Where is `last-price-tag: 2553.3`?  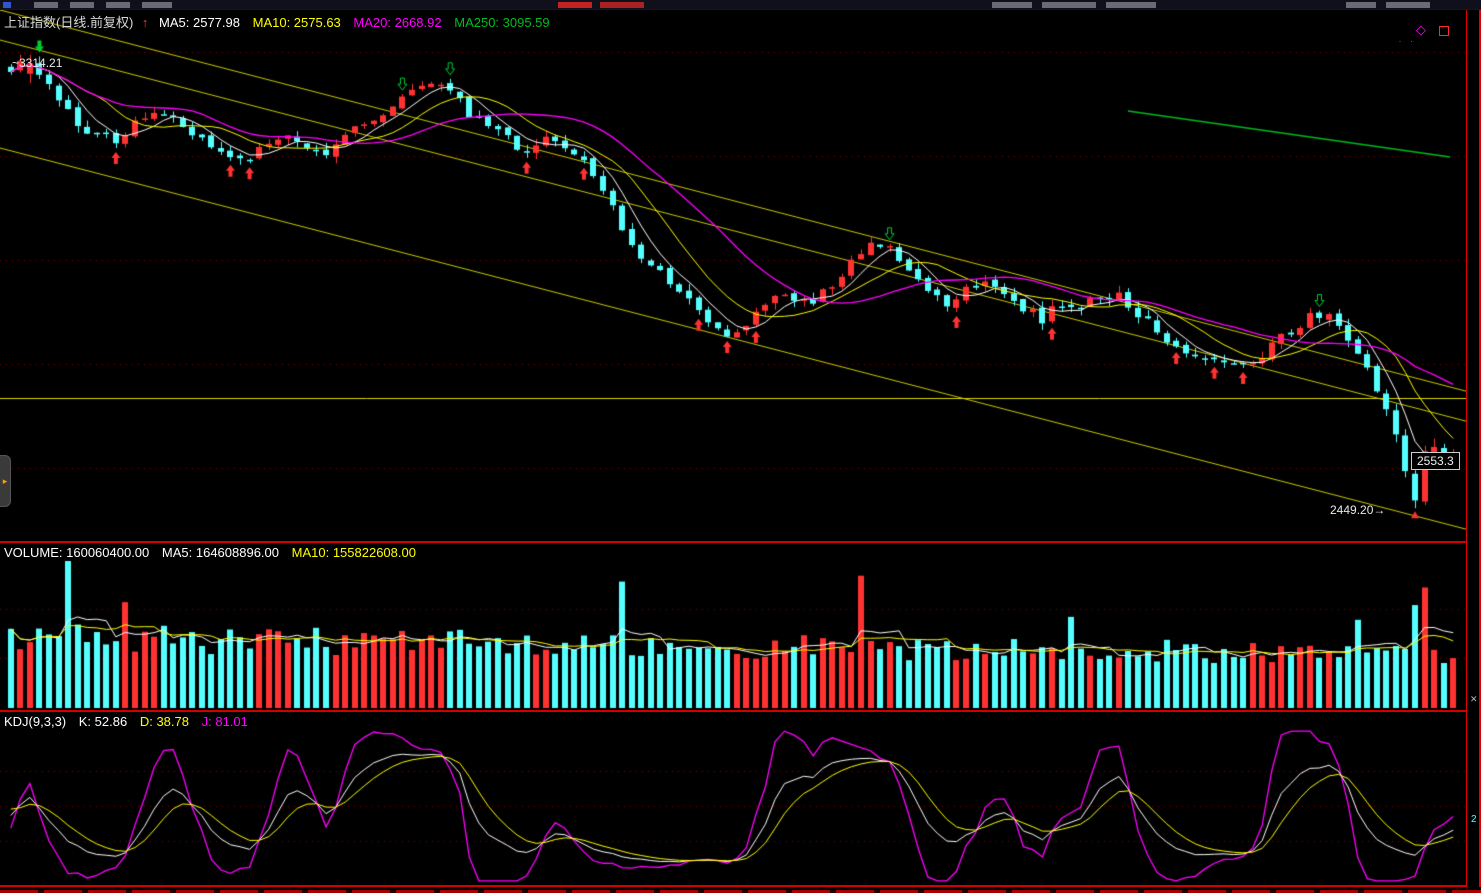 last-price-tag: 2553.3 is located at coordinates (1435, 461).